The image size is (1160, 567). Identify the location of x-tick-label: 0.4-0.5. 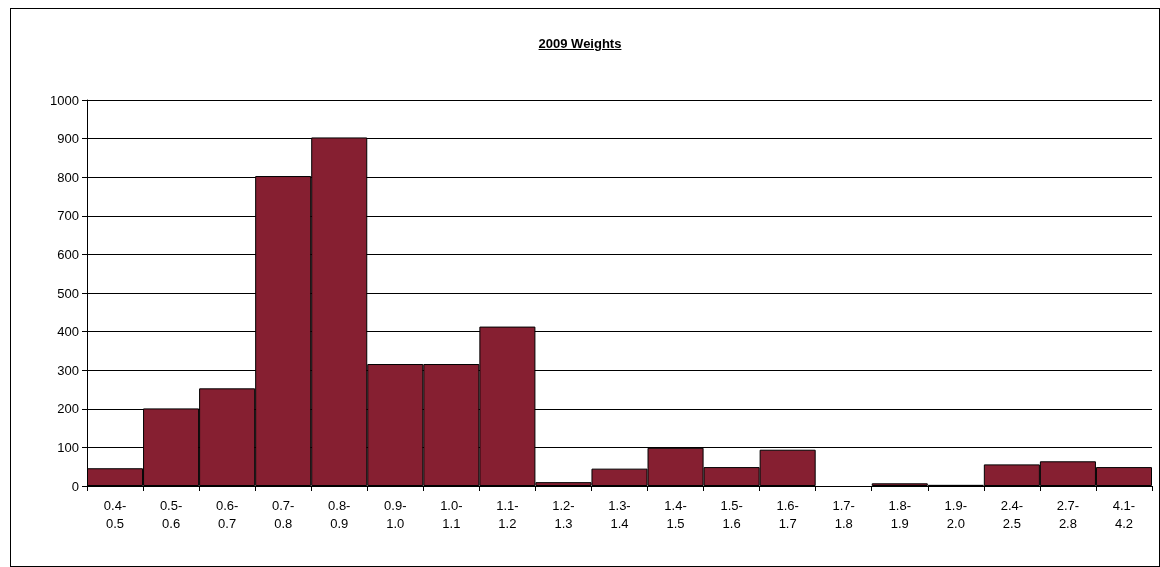
(115, 514).